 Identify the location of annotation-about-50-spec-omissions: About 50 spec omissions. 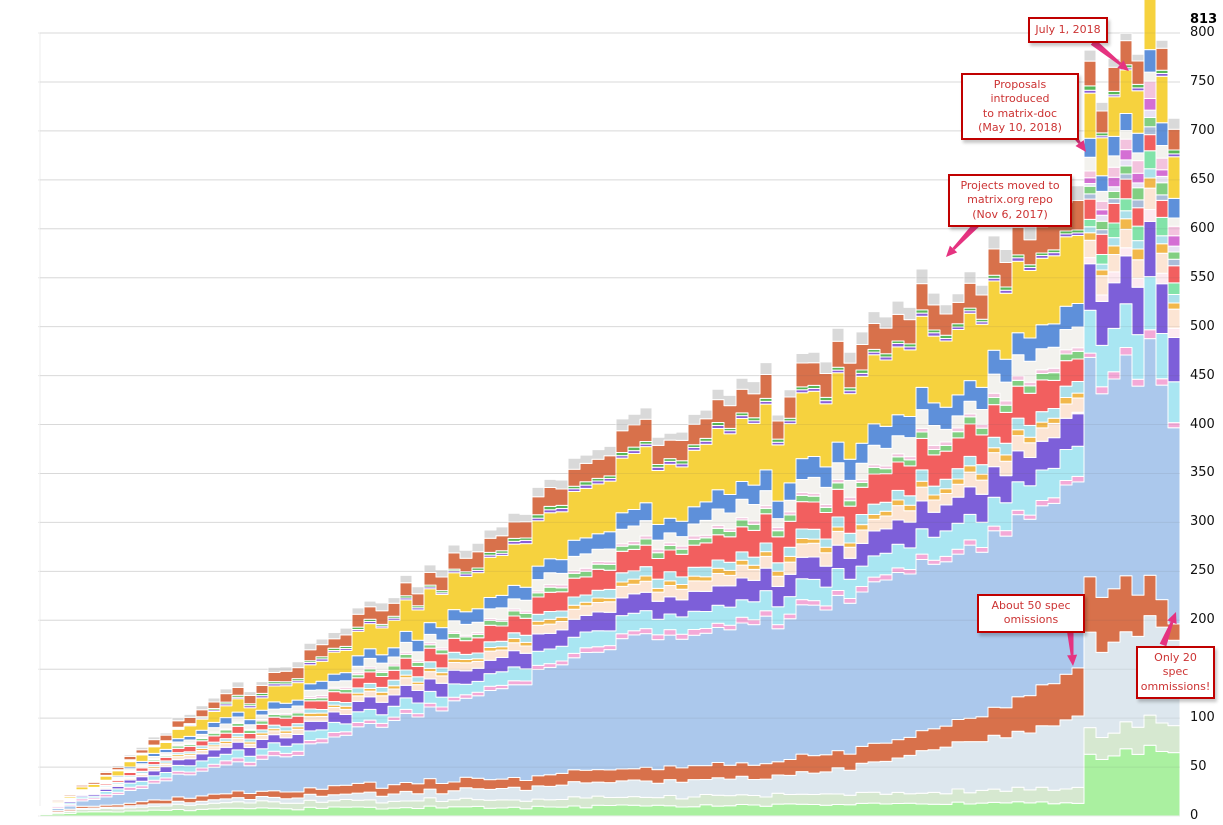
(1031, 613).